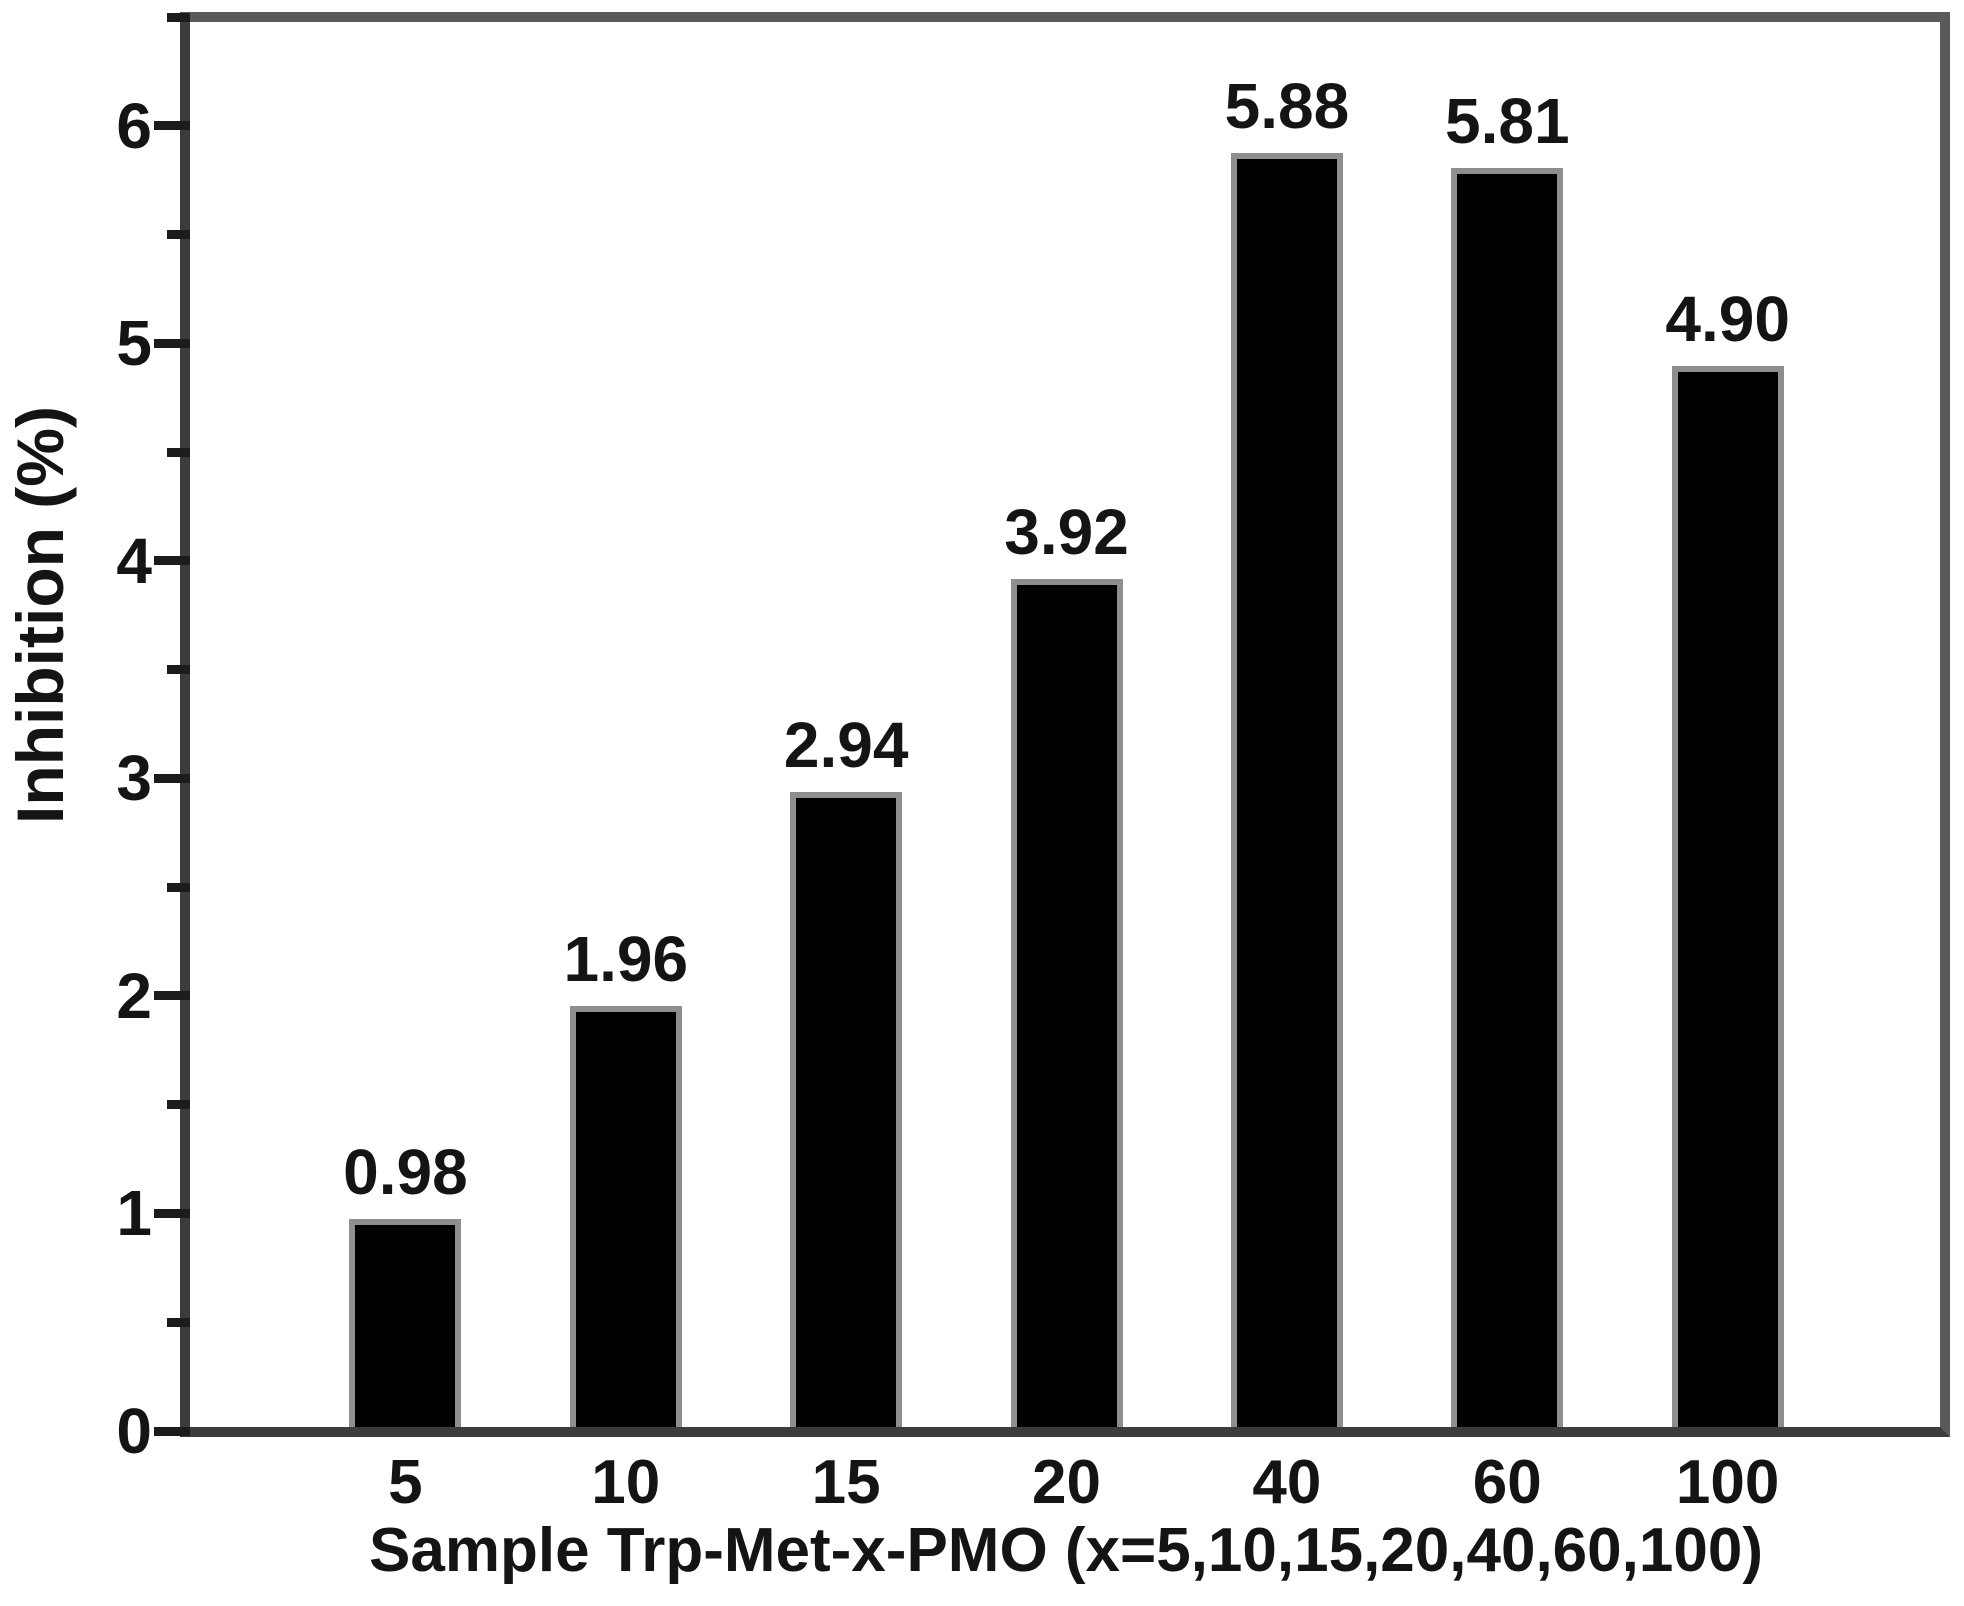 This screenshot has height=1606, width=1964. I want to click on x-tick-label: 60, so click(1507, 1482).